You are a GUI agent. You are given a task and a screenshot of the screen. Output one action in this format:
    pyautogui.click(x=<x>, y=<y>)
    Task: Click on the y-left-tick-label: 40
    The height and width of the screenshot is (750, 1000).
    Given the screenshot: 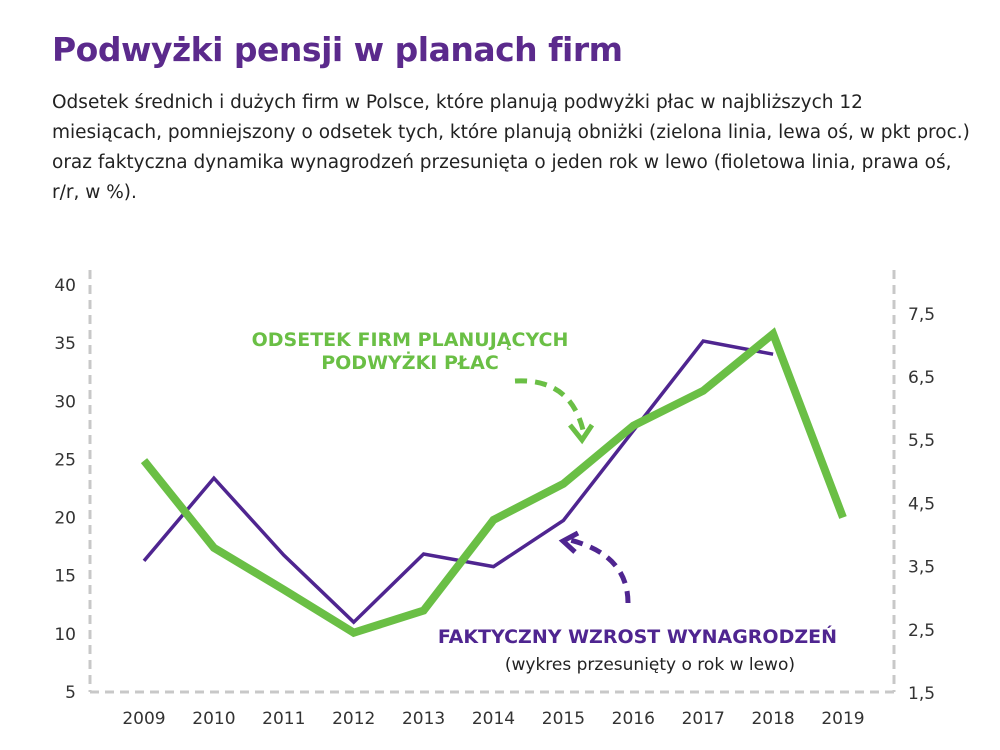 What is the action you would take?
    pyautogui.click(x=65, y=286)
    